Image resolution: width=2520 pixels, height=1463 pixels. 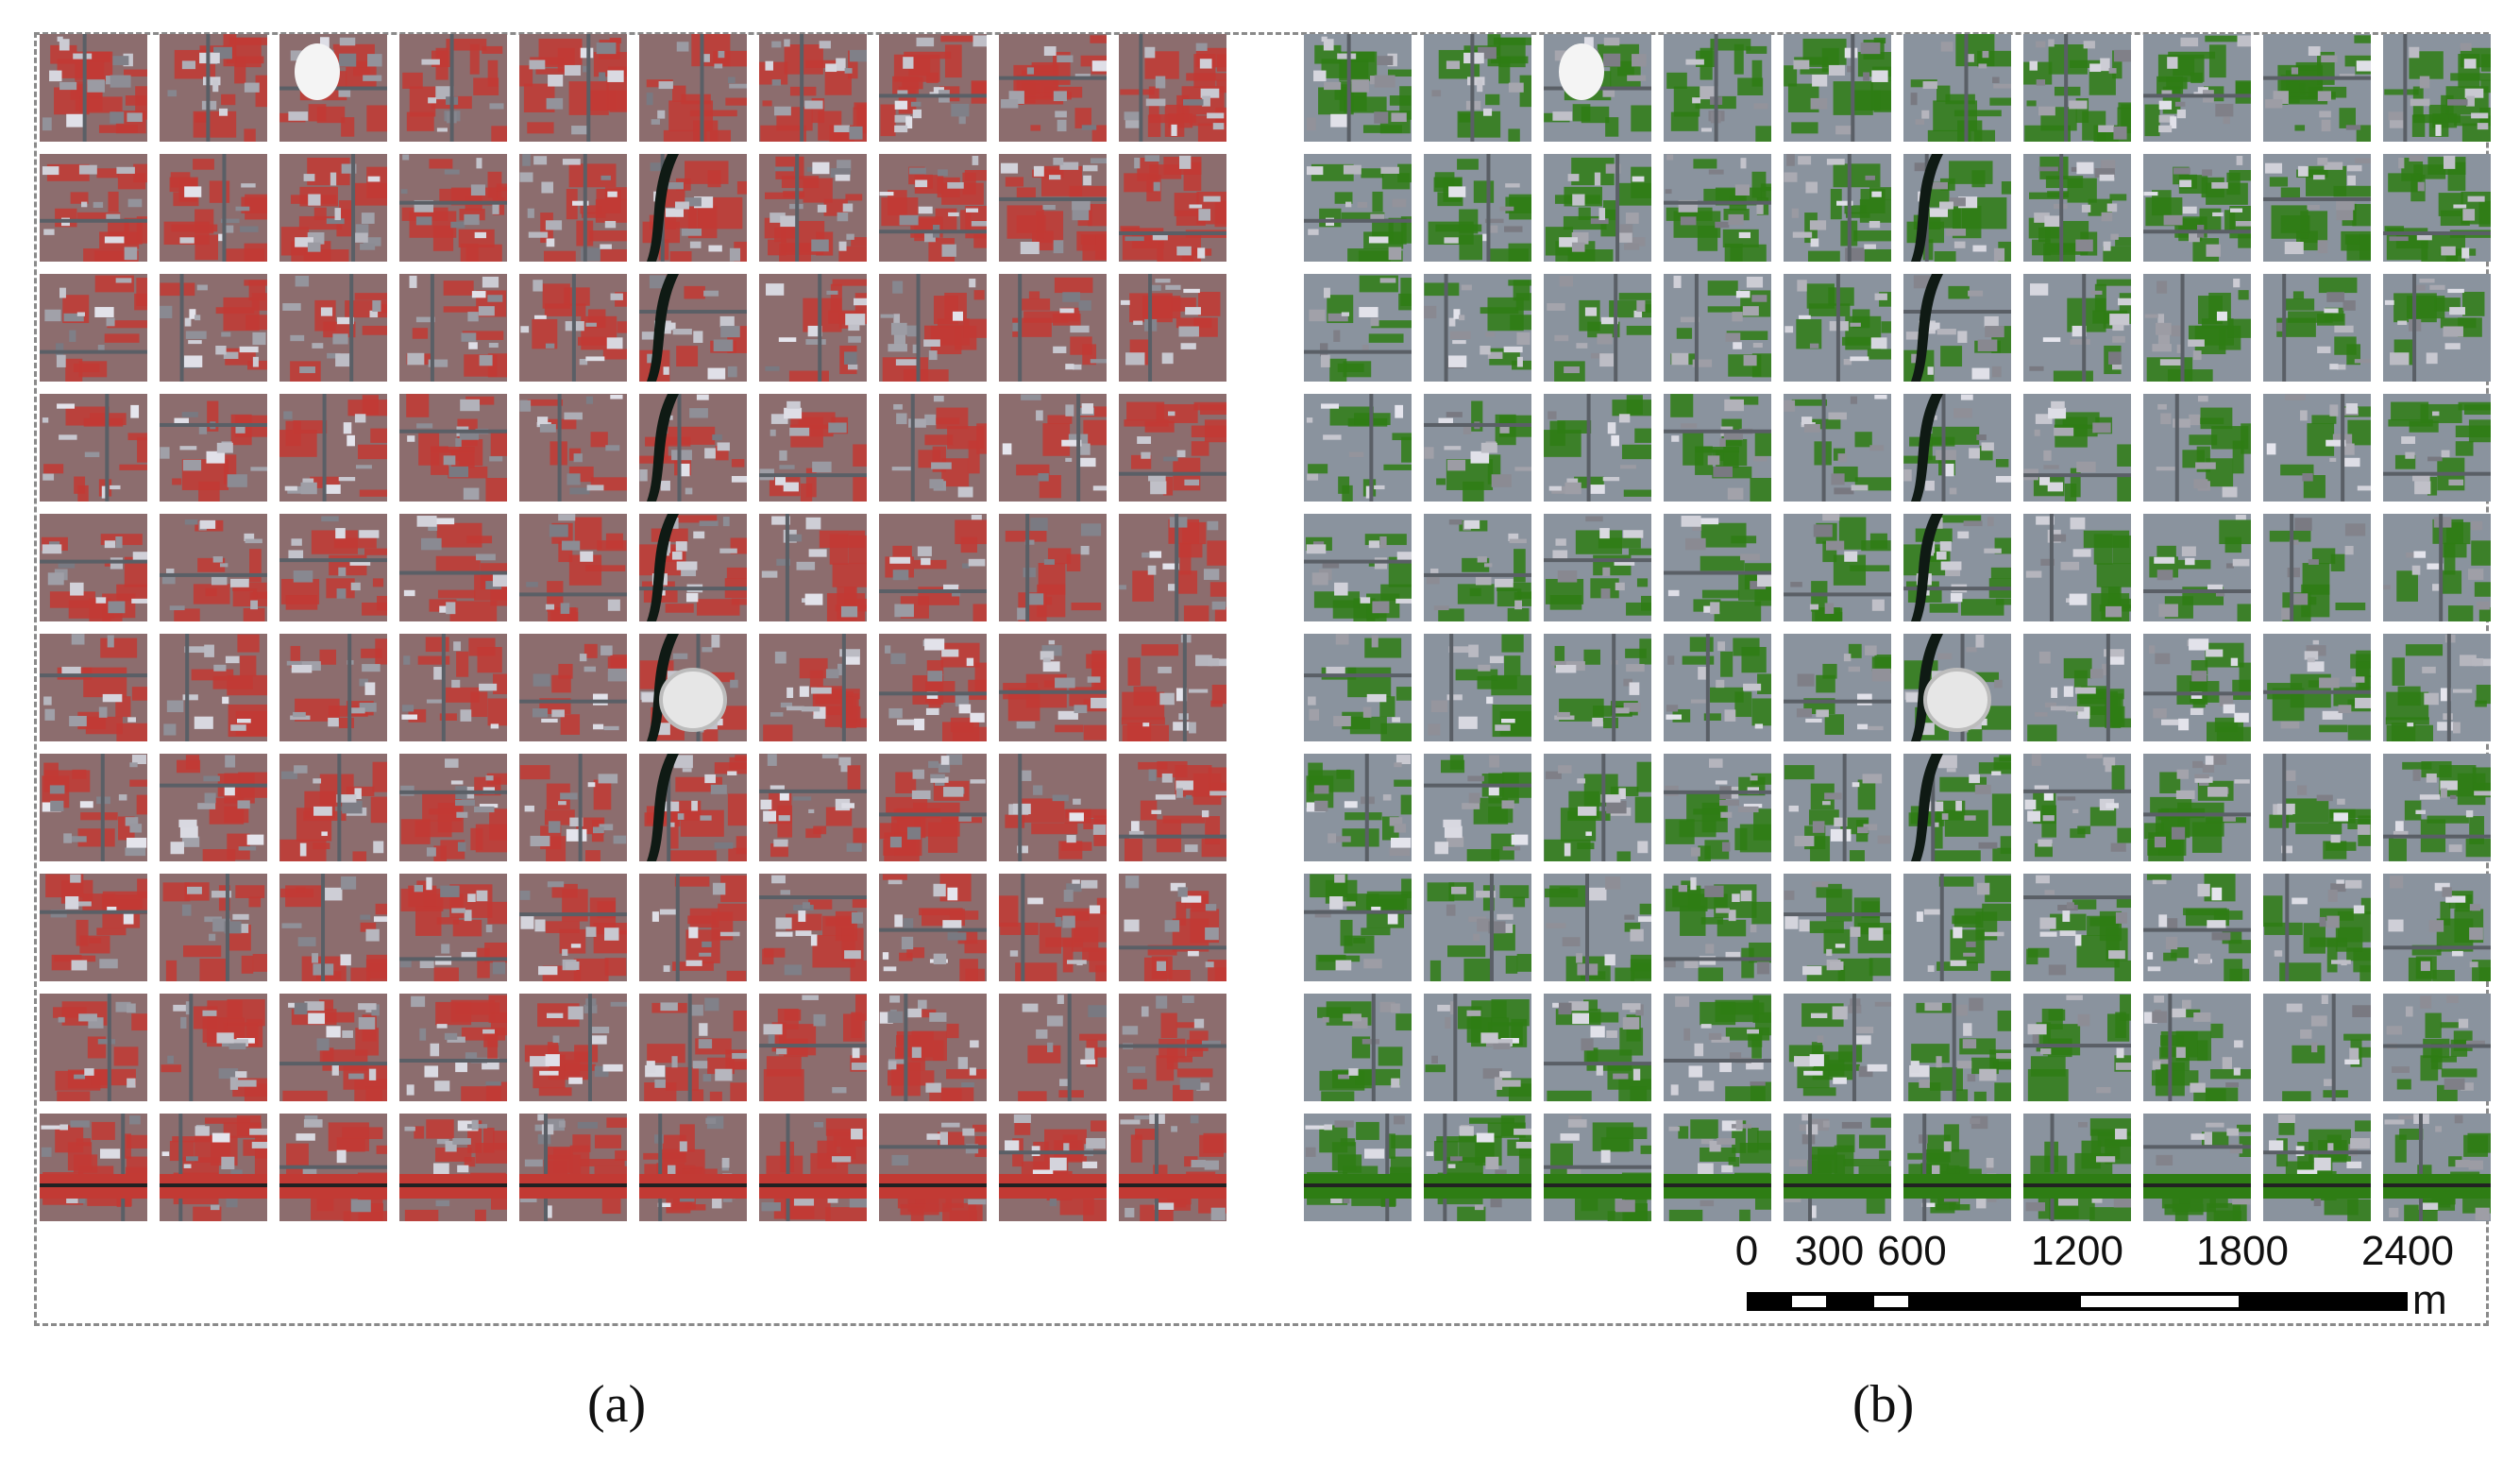 I want to click on tile-b-r7-c5, so click(x=1957, y=927).